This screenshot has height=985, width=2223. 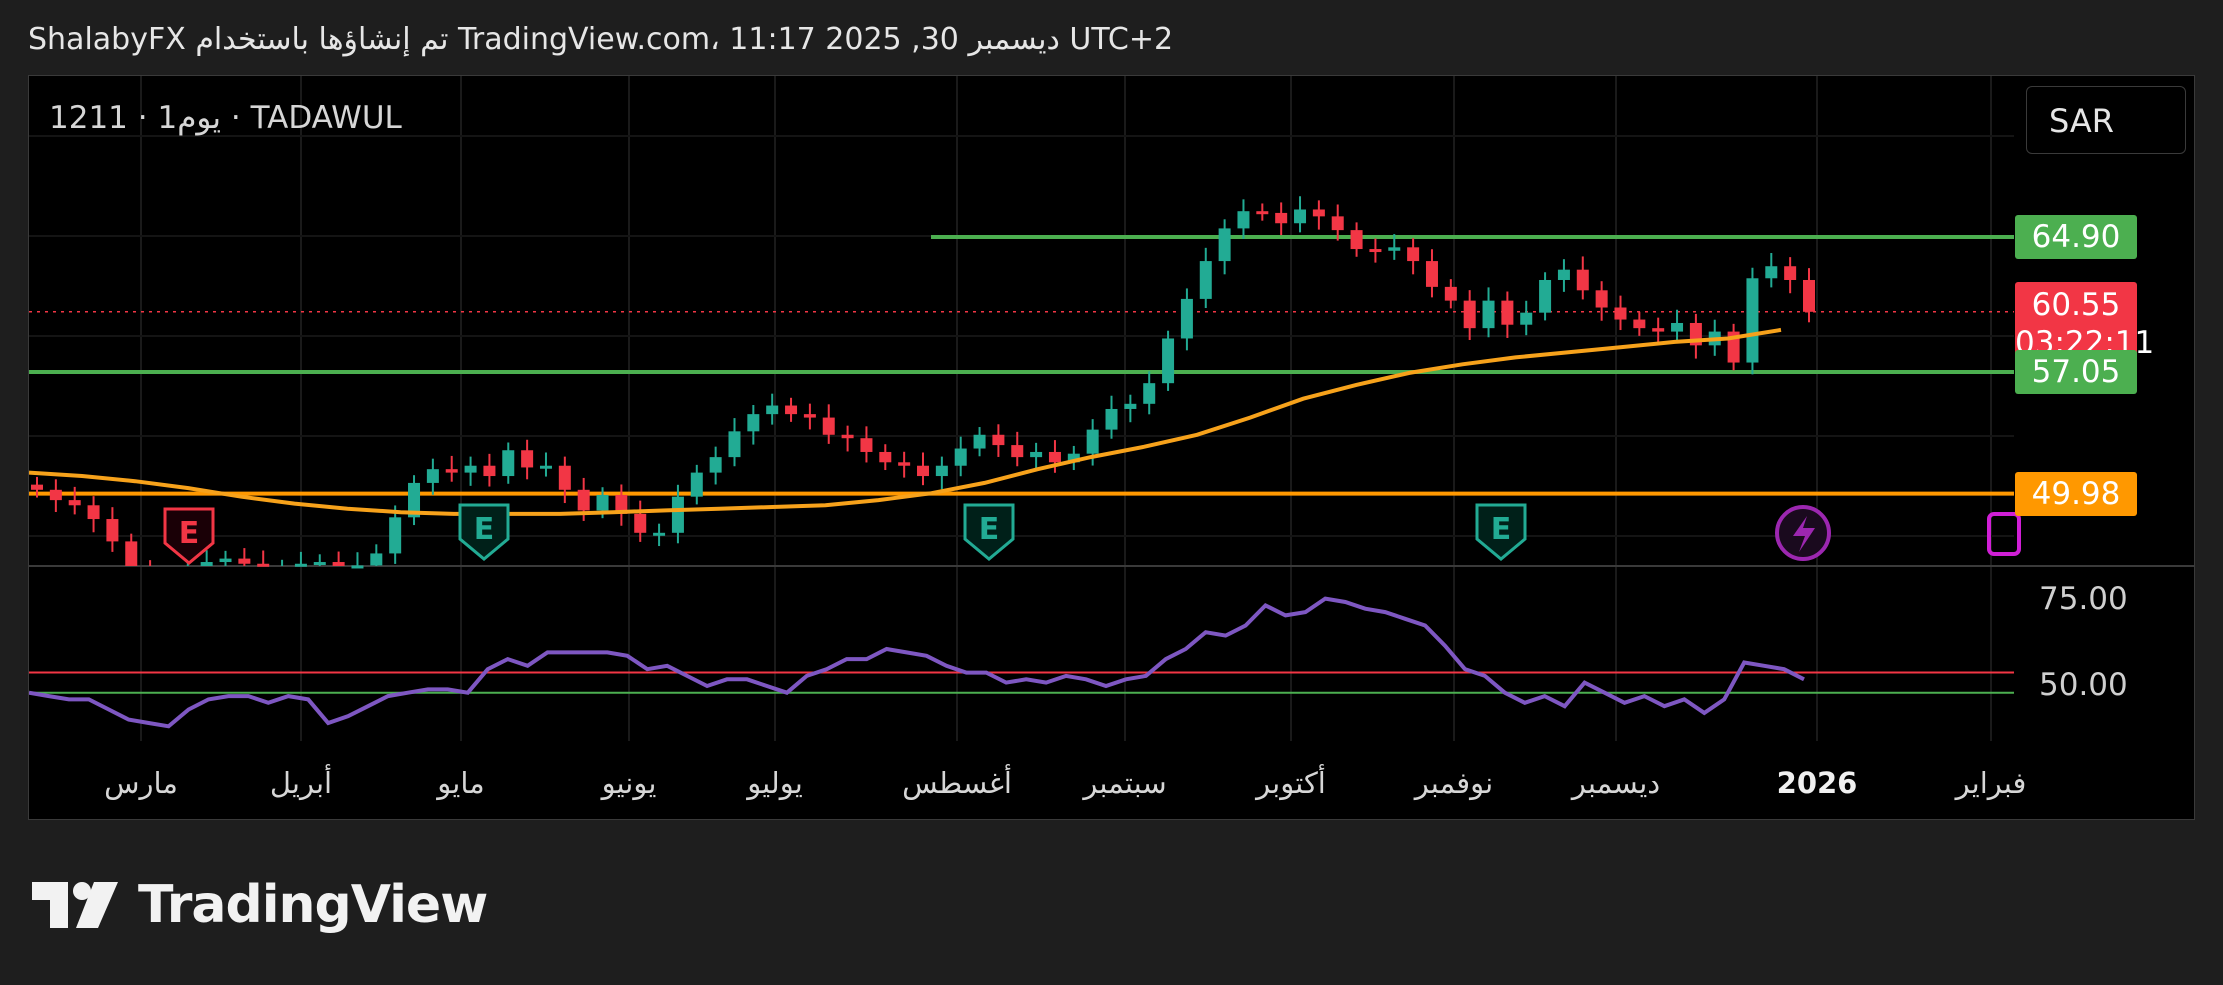 I want to click on last-price-value: 60.55, so click(x=2076, y=304).